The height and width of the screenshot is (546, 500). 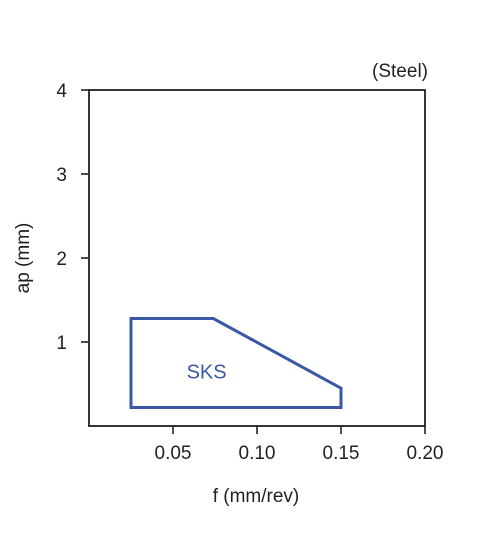 What do you see at coordinates (23, 258) in the screenshot?
I see `y-axis-title: ap (mm)` at bounding box center [23, 258].